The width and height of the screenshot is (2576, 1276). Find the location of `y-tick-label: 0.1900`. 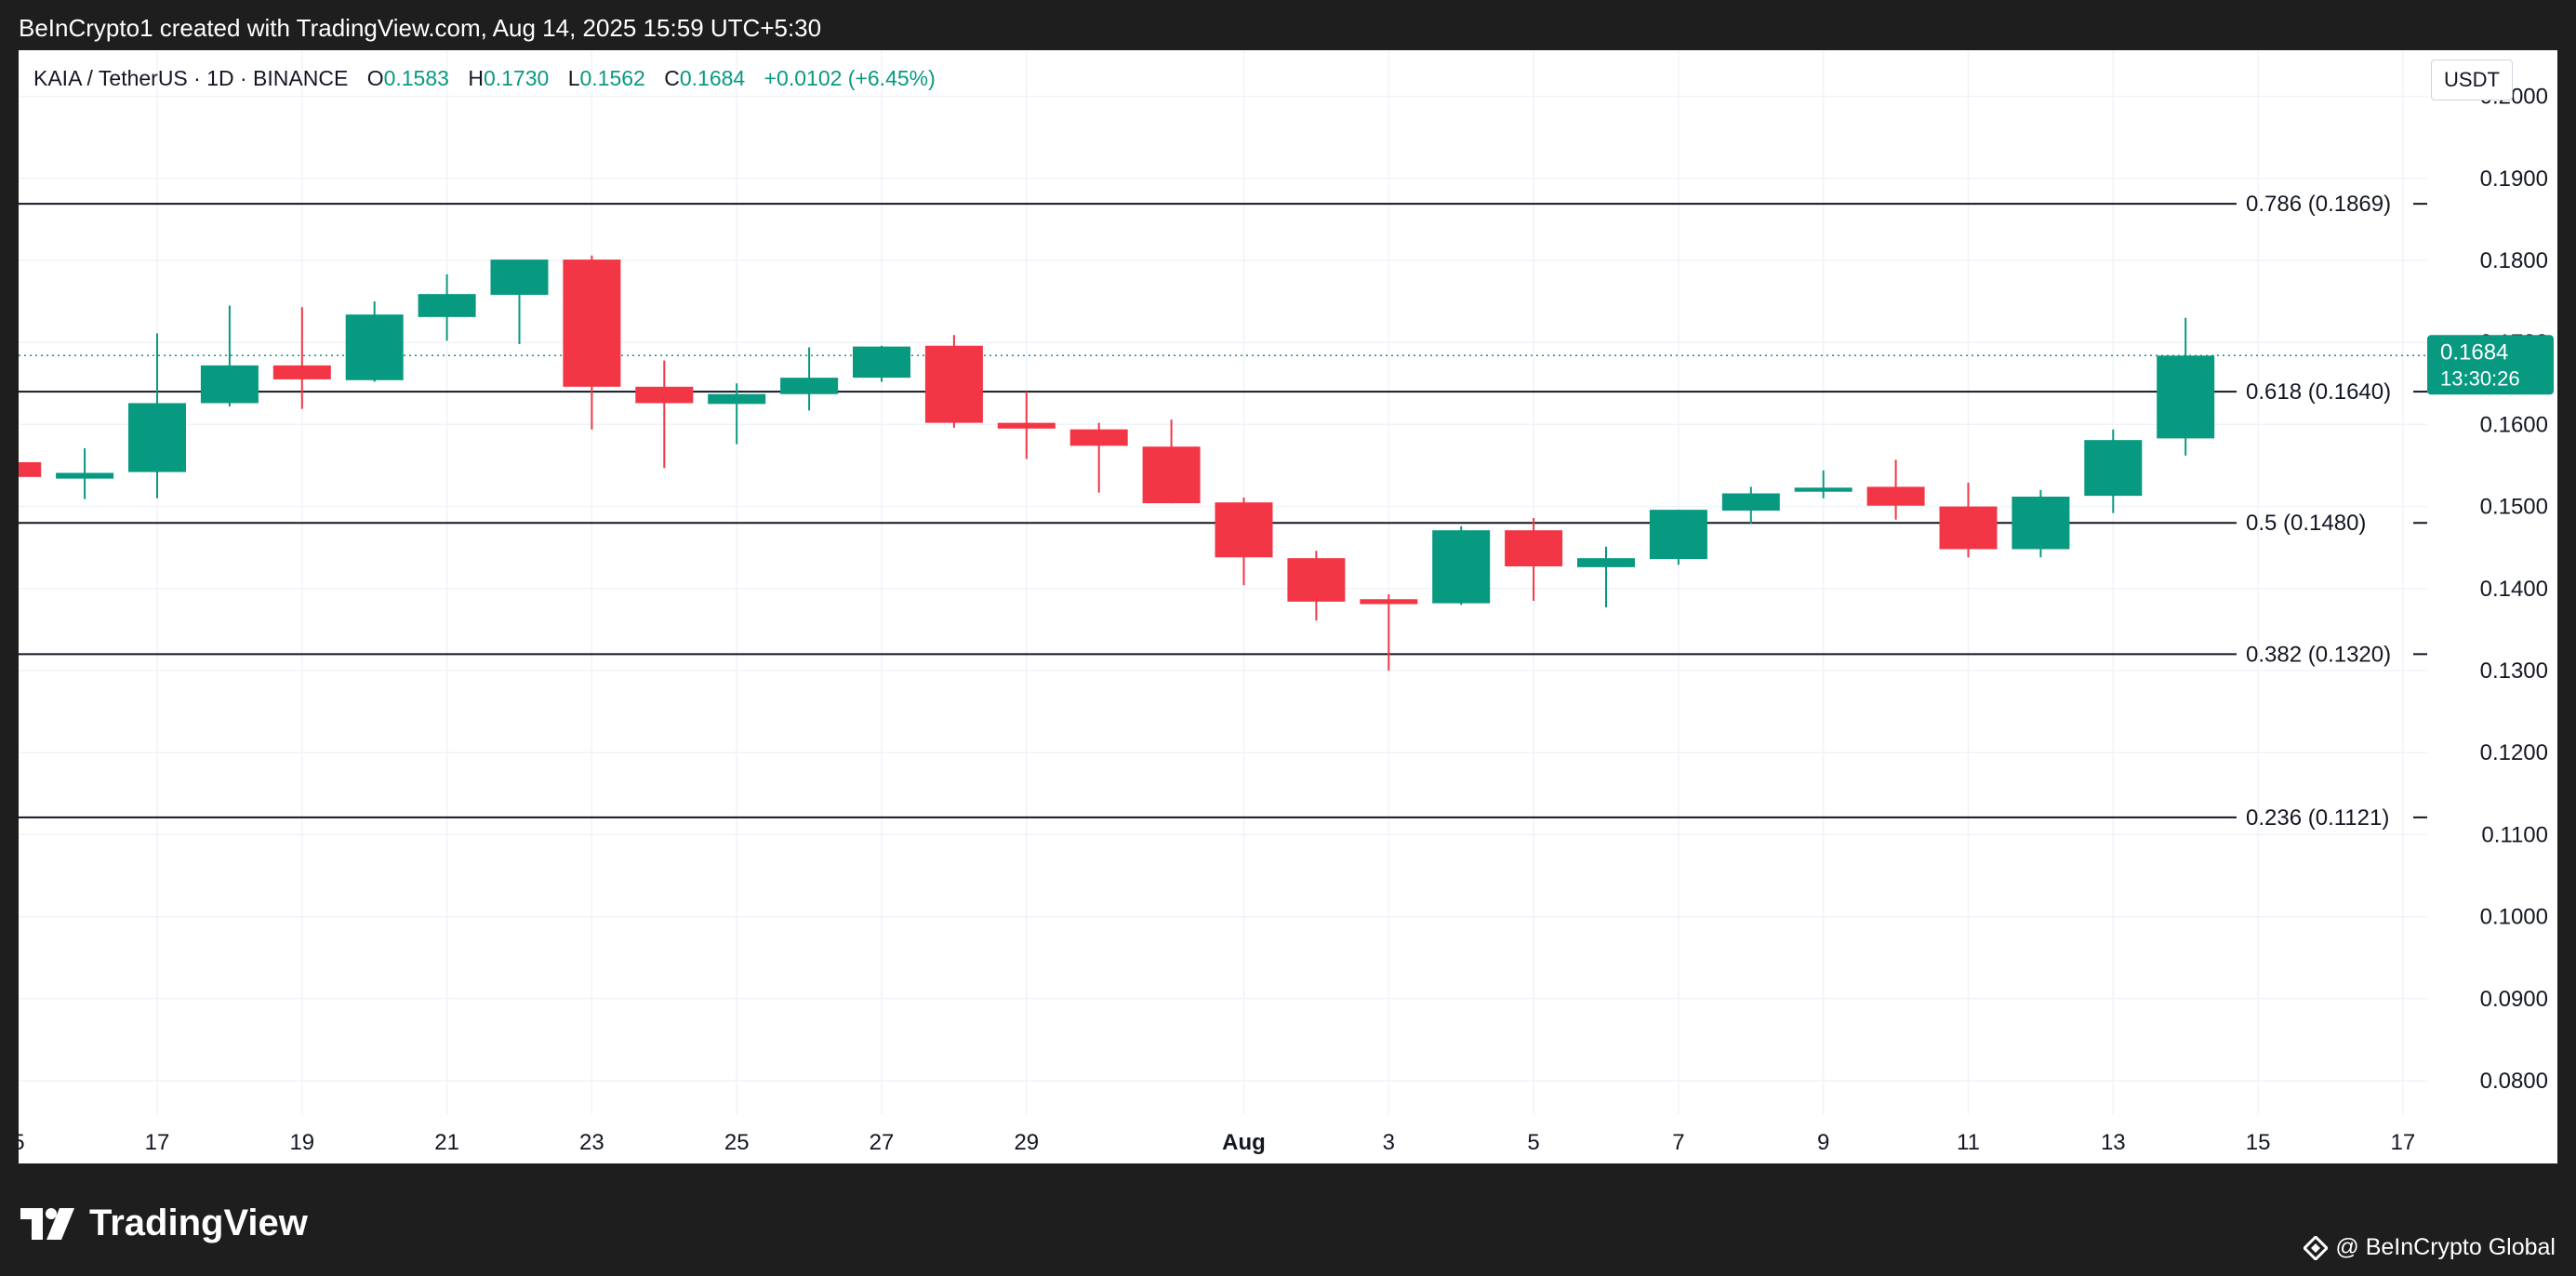

y-tick-label: 0.1900 is located at coordinates (2514, 179).